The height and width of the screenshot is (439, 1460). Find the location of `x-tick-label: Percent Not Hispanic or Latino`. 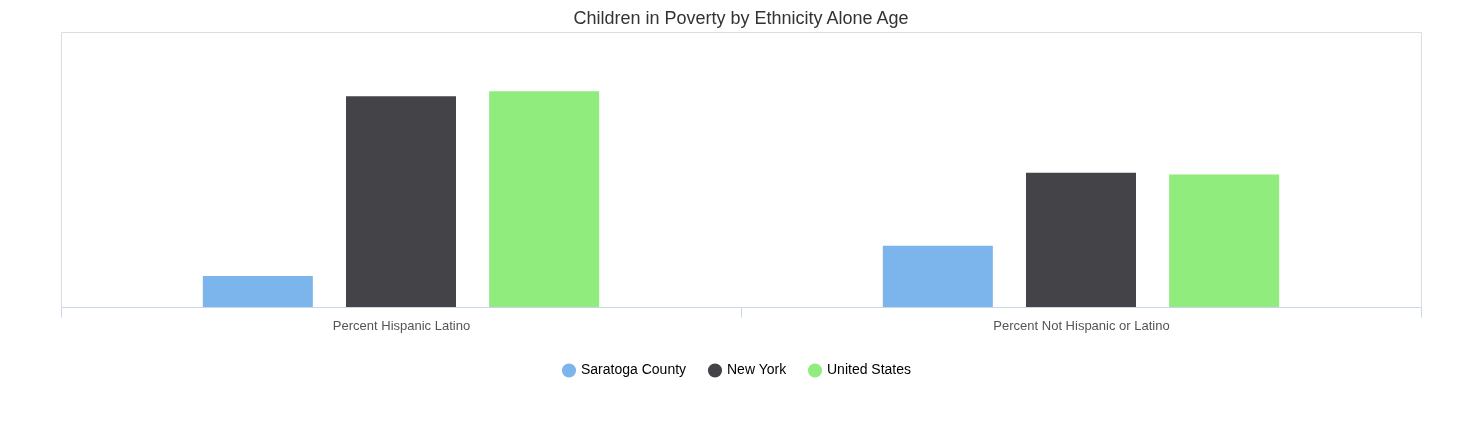

x-tick-label: Percent Not Hispanic or Latino is located at coordinates (1081, 325).